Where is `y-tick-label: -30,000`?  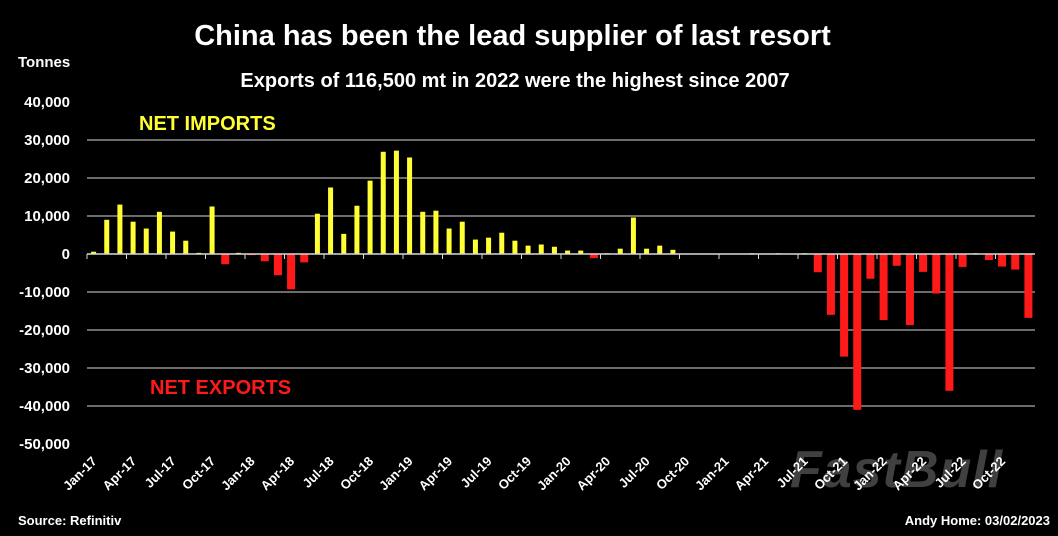
y-tick-label: -30,000 is located at coordinates (44, 368).